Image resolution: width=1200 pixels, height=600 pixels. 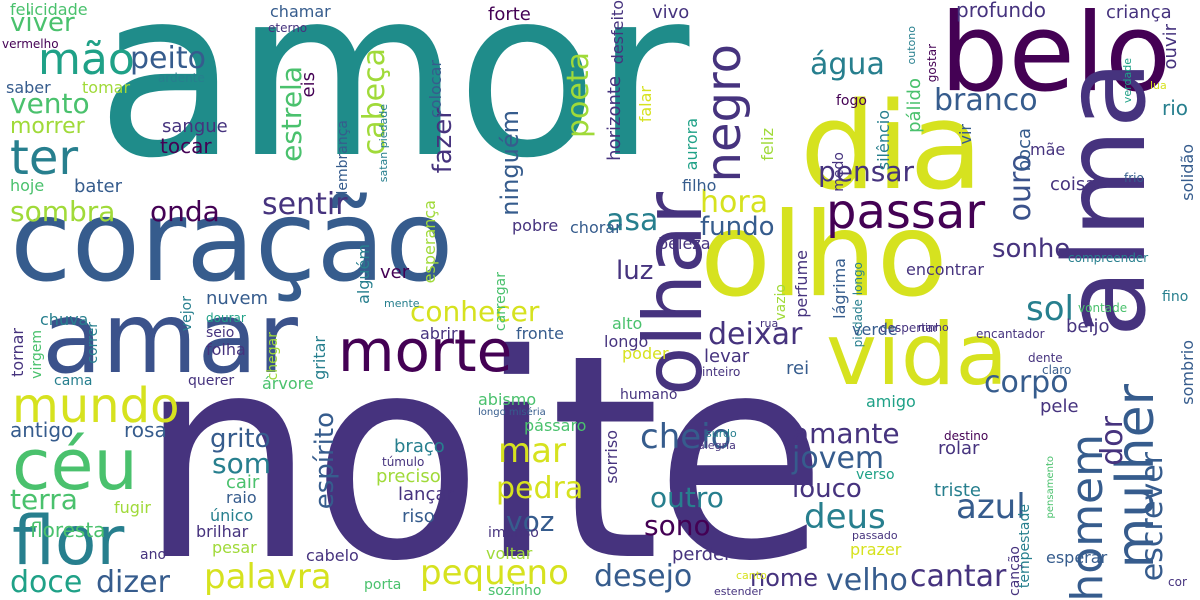 What do you see at coordinates (308, 85) in the screenshot?
I see `word-eis: eis` at bounding box center [308, 85].